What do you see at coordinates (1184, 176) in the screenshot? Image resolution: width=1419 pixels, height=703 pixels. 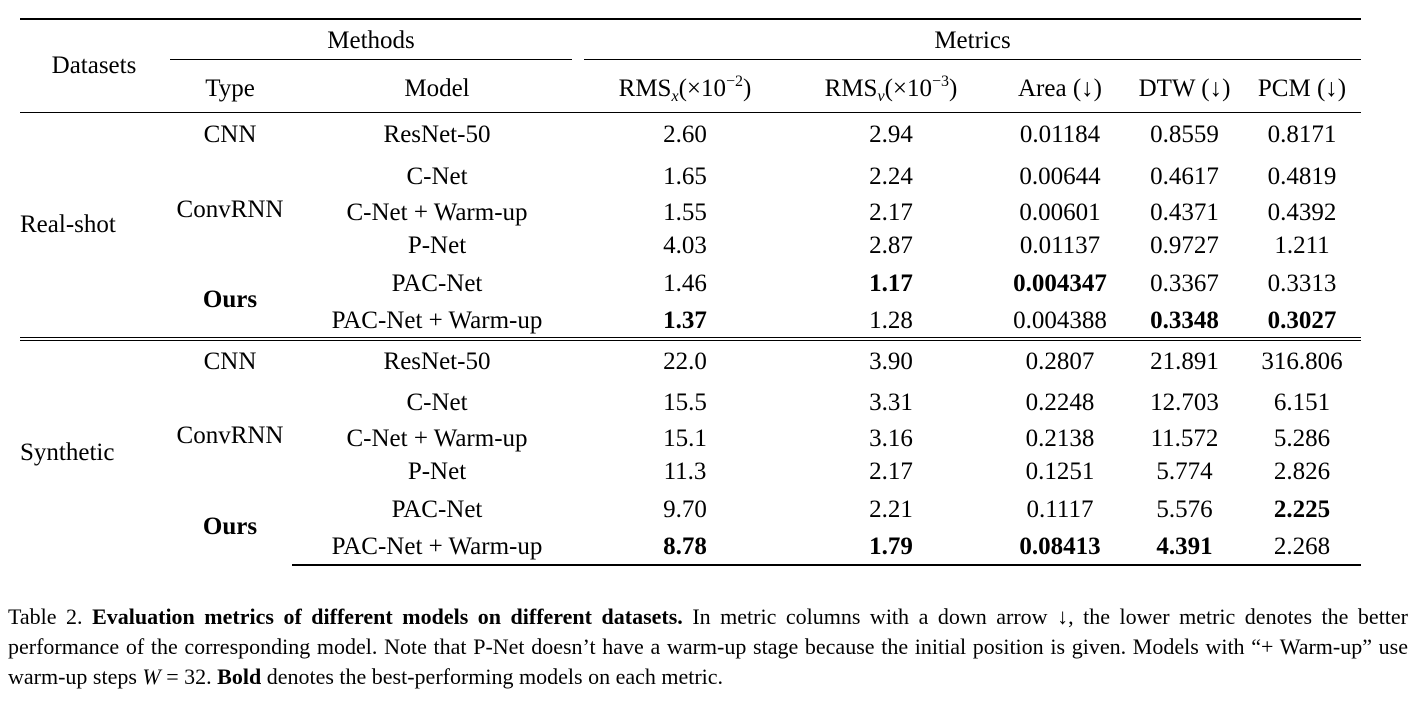 I see `metric-dtw-cell: 0.4617` at bounding box center [1184, 176].